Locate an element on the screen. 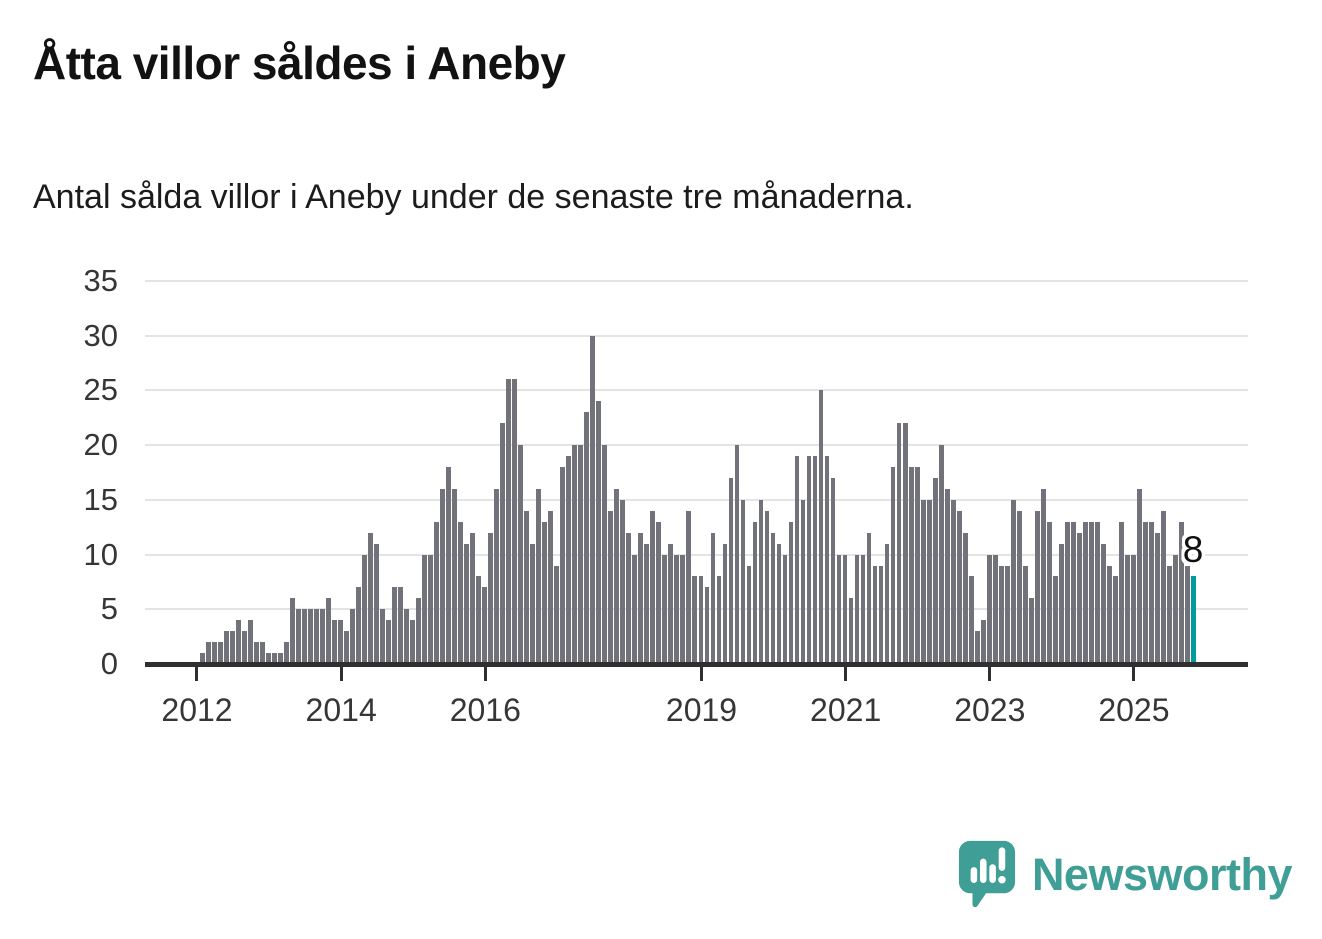 The width and height of the screenshot is (1322, 939). y-axis-tick-label: 0 is located at coordinates (109, 663).